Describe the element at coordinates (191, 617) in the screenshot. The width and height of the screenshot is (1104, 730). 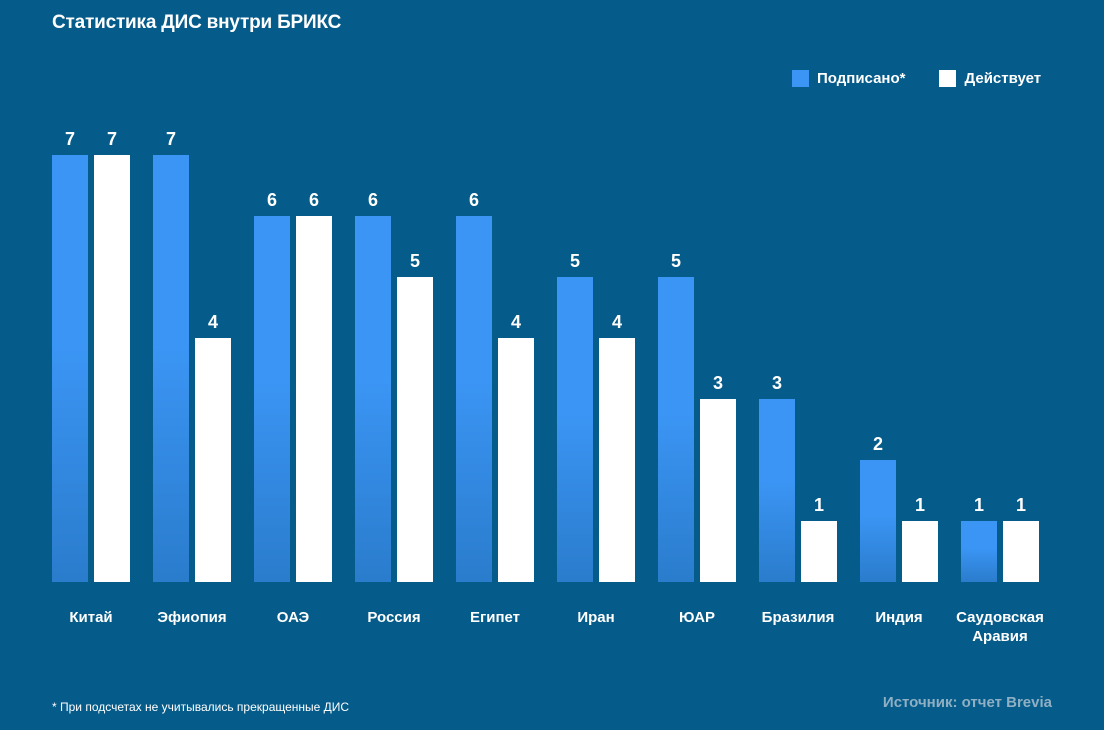
I see `category-label-1: Эфиопия` at that location.